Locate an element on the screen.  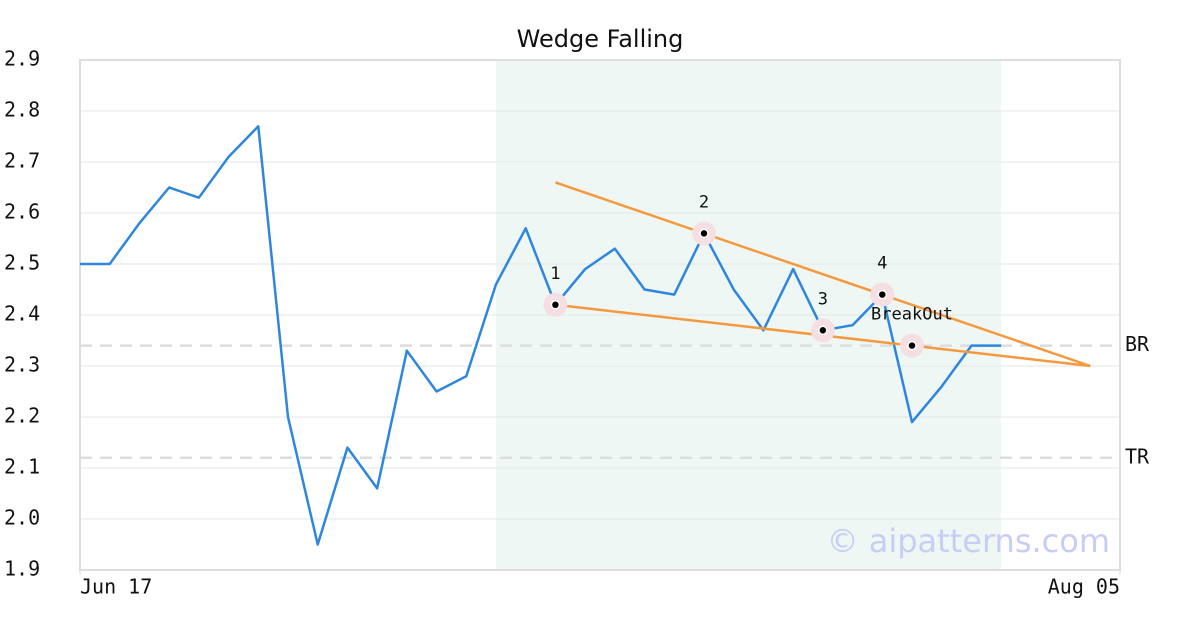
watermark: © aipatterns.com is located at coordinates (968, 541).